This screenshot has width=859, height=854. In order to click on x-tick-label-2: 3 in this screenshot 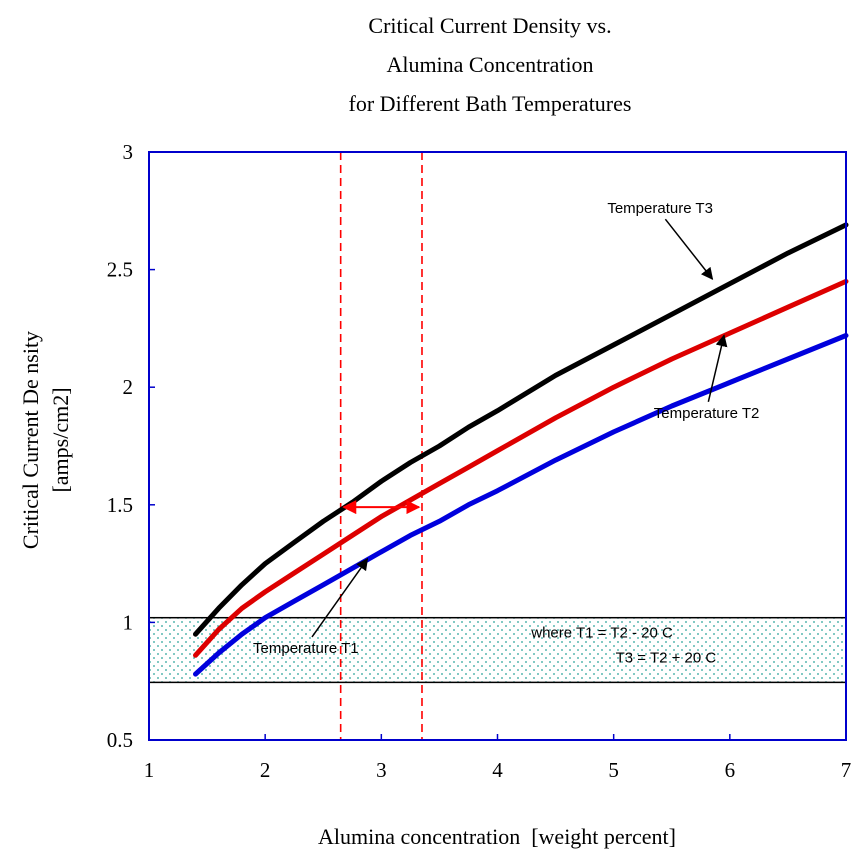, I will do `click(381, 770)`.